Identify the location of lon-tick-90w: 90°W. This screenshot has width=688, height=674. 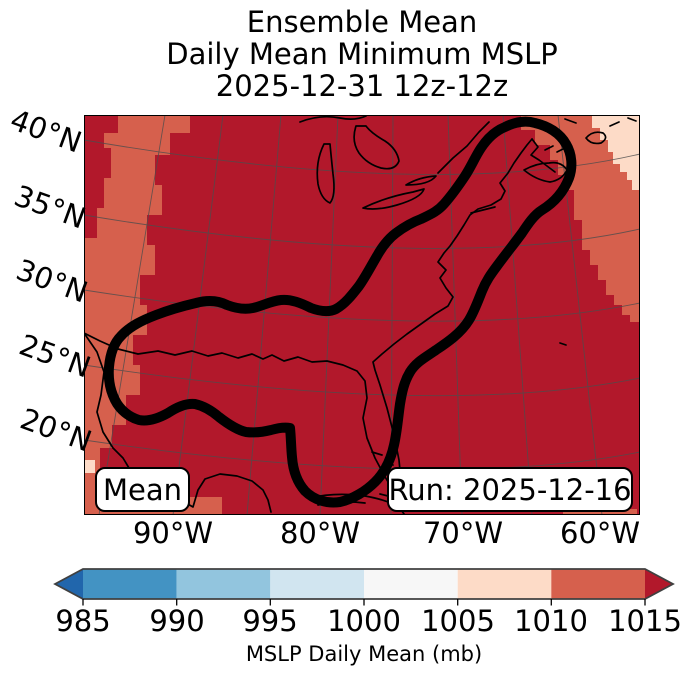
(173, 533).